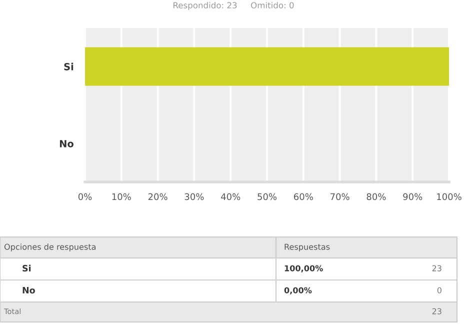  What do you see at coordinates (194, 196) in the screenshot?
I see `x-tick-label: 30%` at bounding box center [194, 196].